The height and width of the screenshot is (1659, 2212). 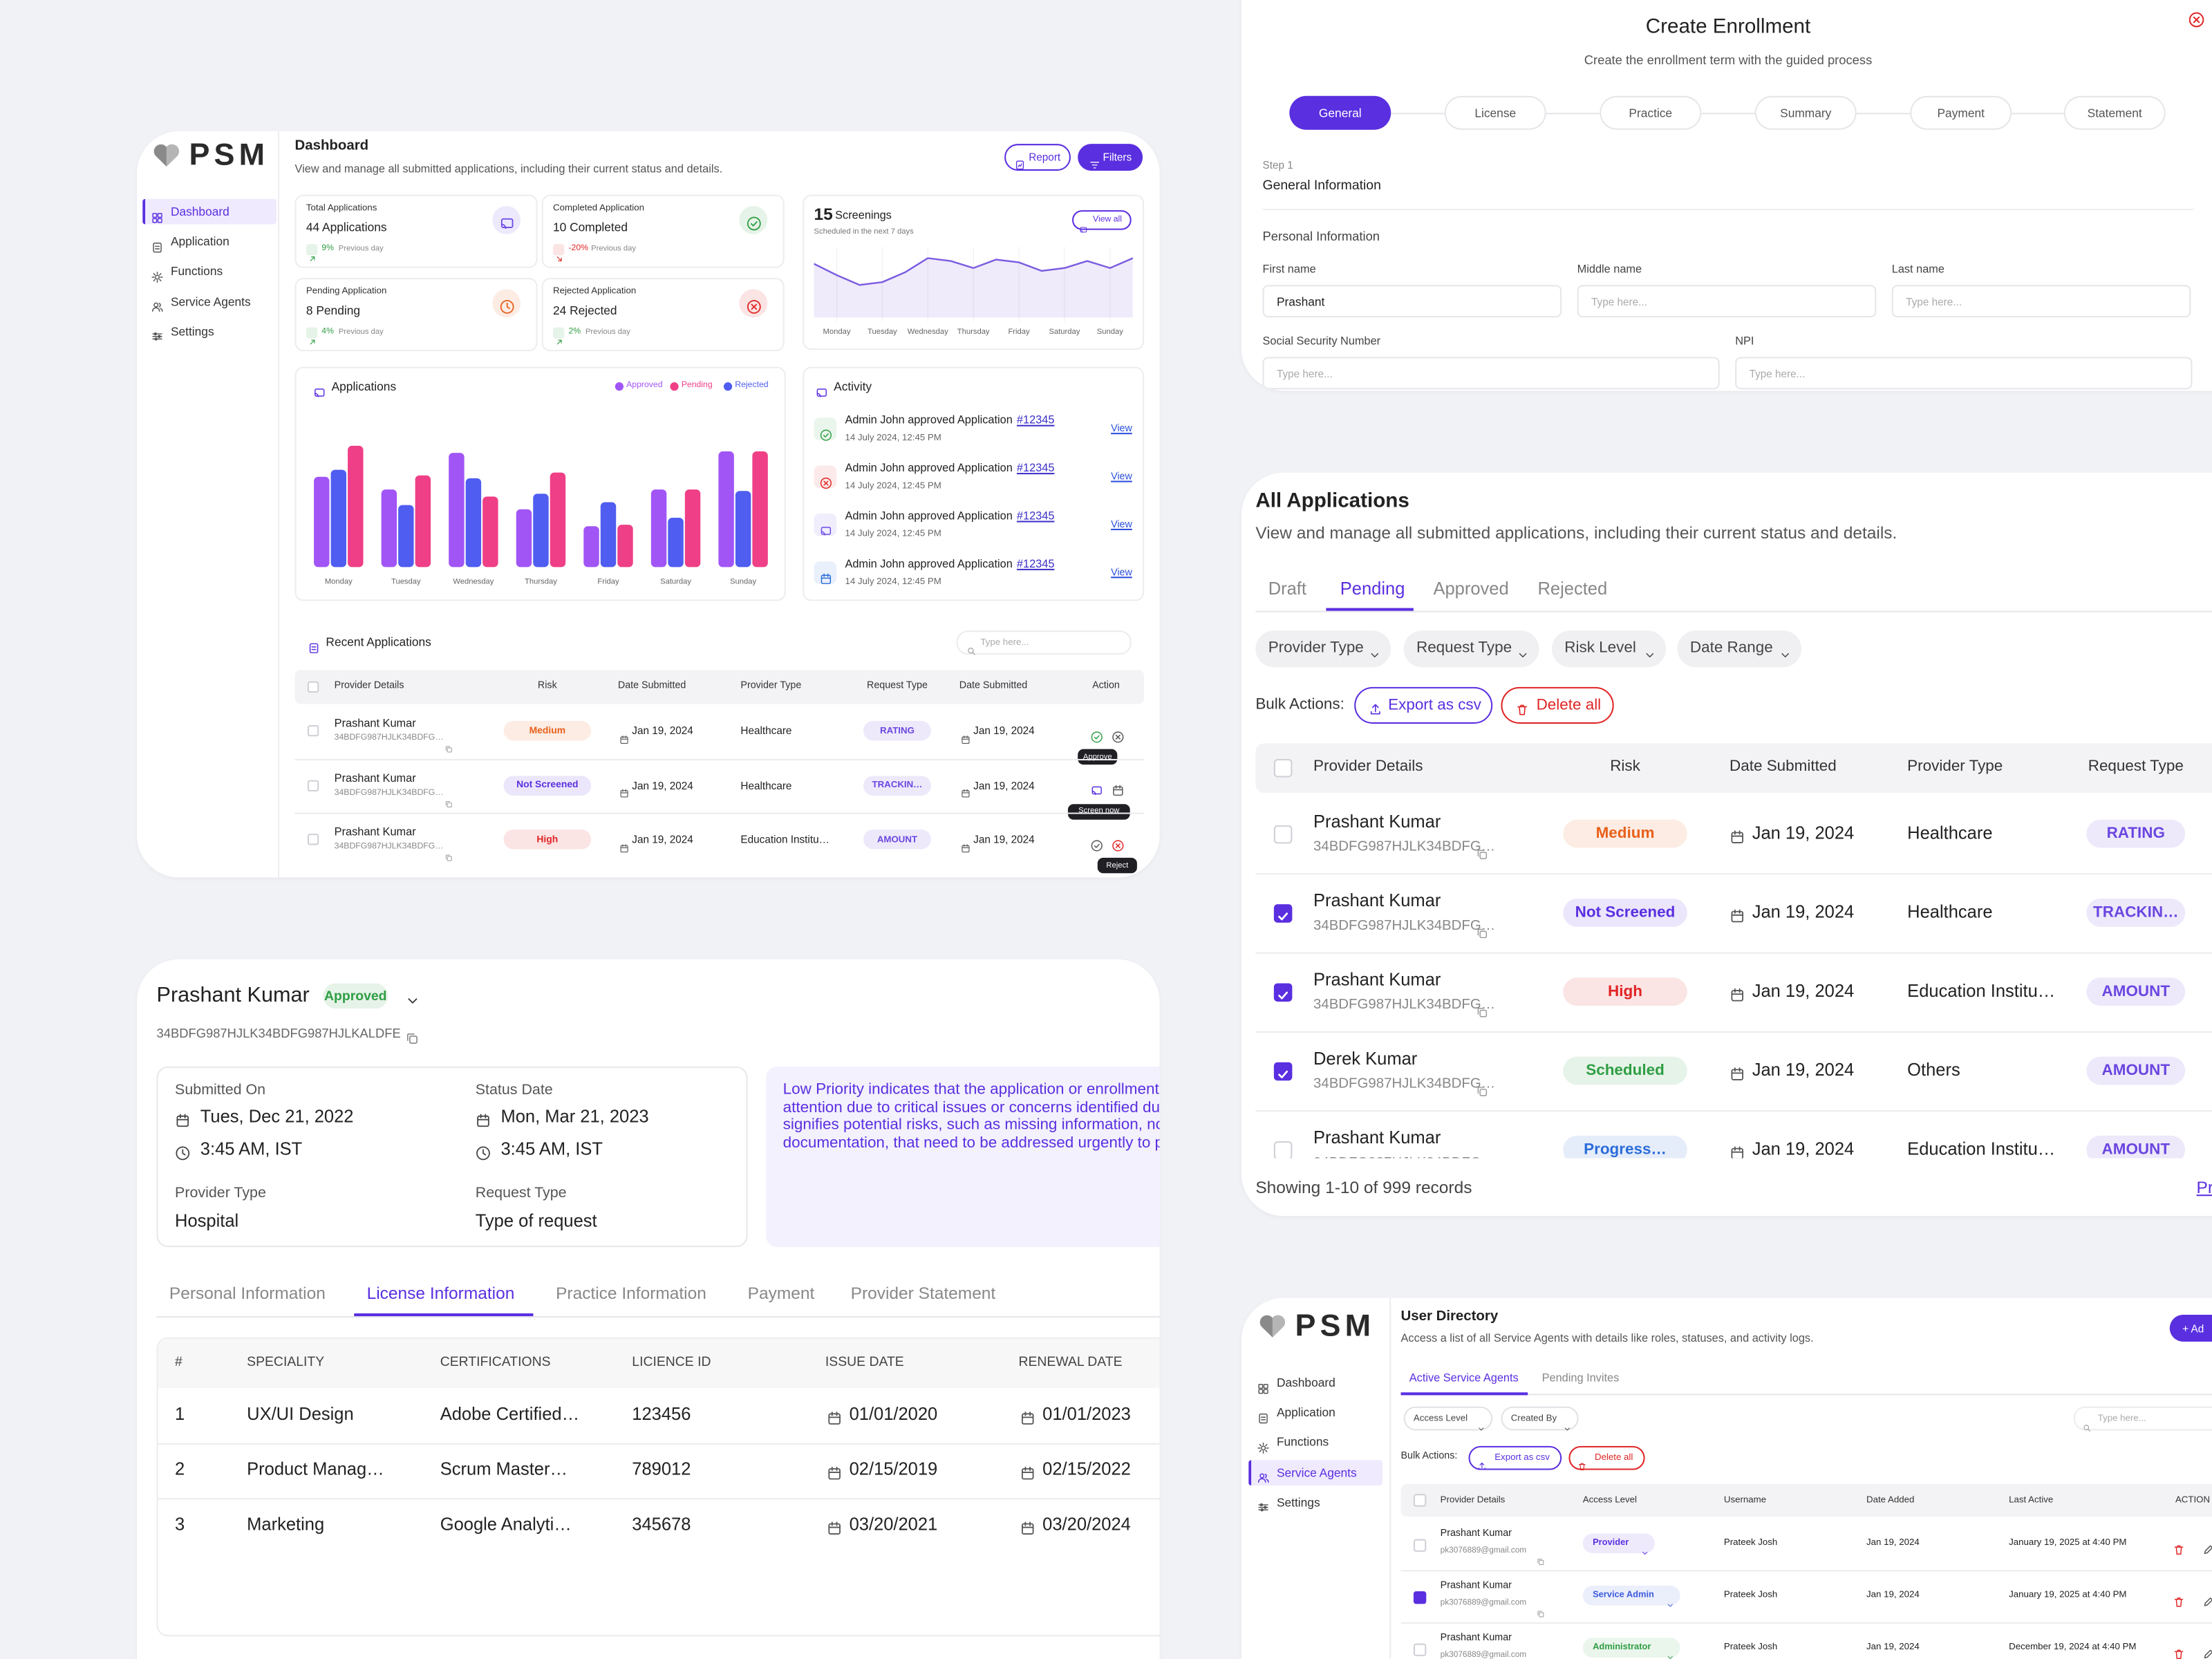 I want to click on tab: Personal Information, so click(x=248, y=1293).